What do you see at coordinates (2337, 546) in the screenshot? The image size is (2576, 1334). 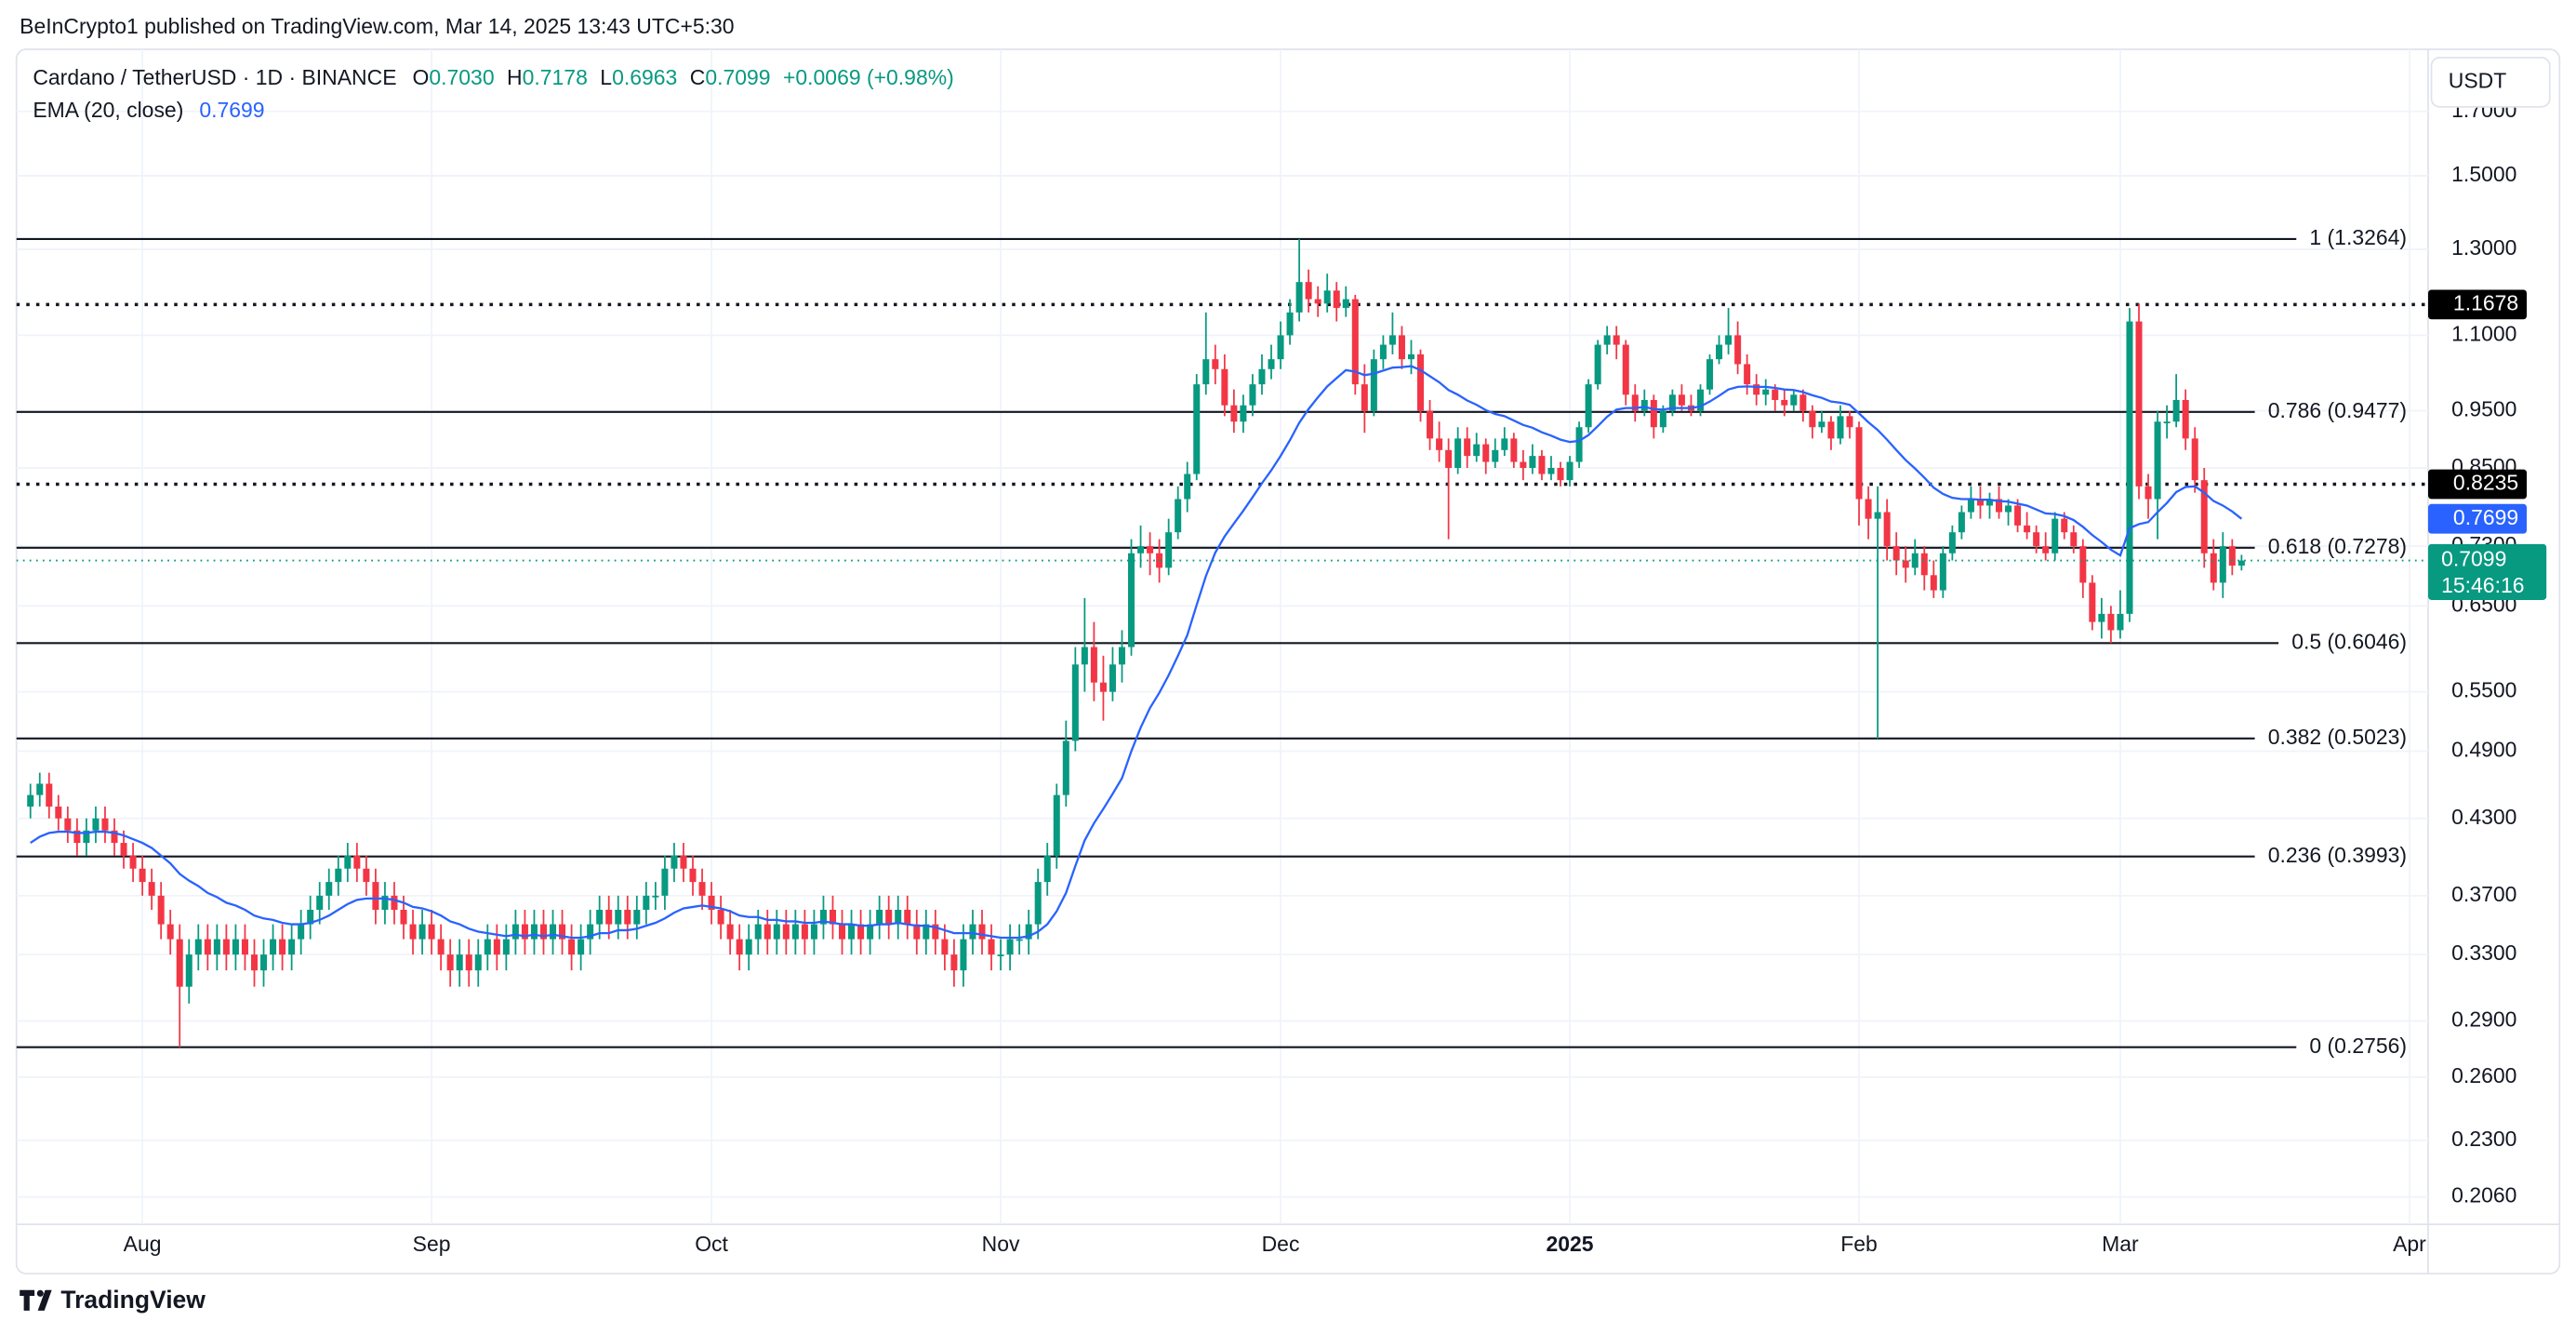 I see `fib-label: 0.618 (0.7278)` at bounding box center [2337, 546].